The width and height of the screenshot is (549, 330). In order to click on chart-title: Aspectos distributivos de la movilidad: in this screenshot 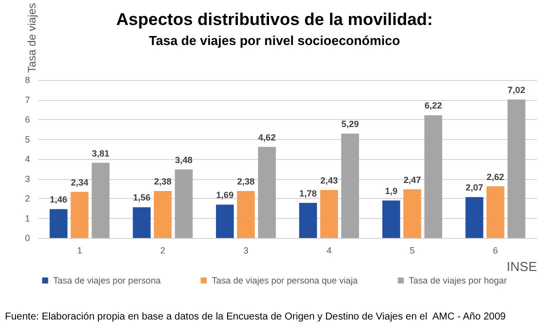, I will do `click(274, 19)`.